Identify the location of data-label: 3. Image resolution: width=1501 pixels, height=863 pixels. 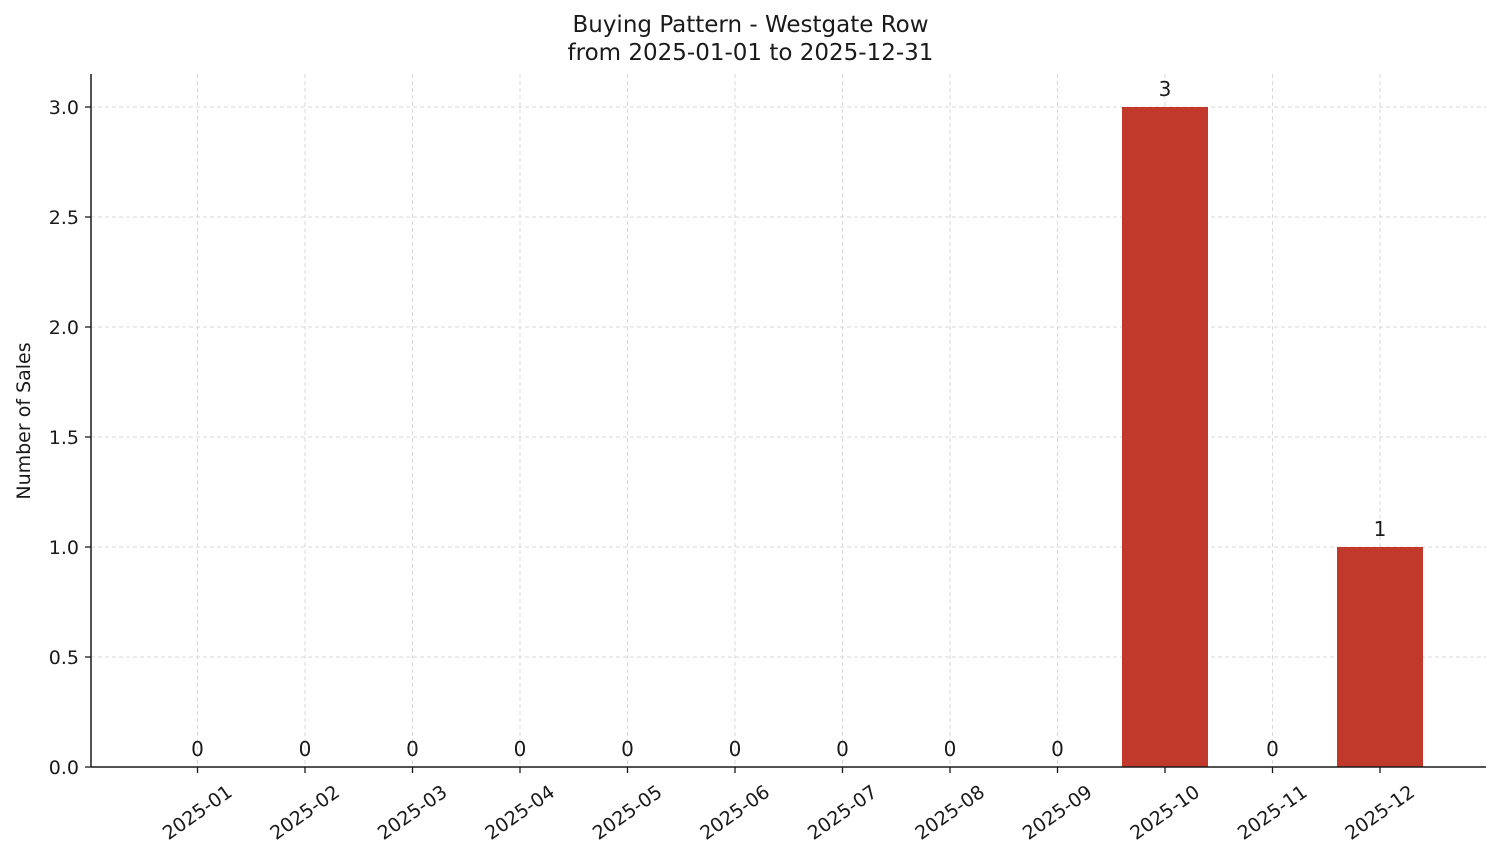
(1165, 89).